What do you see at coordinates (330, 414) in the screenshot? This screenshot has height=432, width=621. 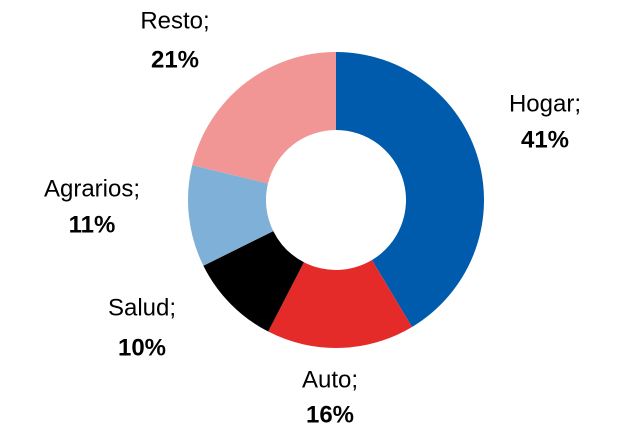 I see `slice-value: 16%` at bounding box center [330, 414].